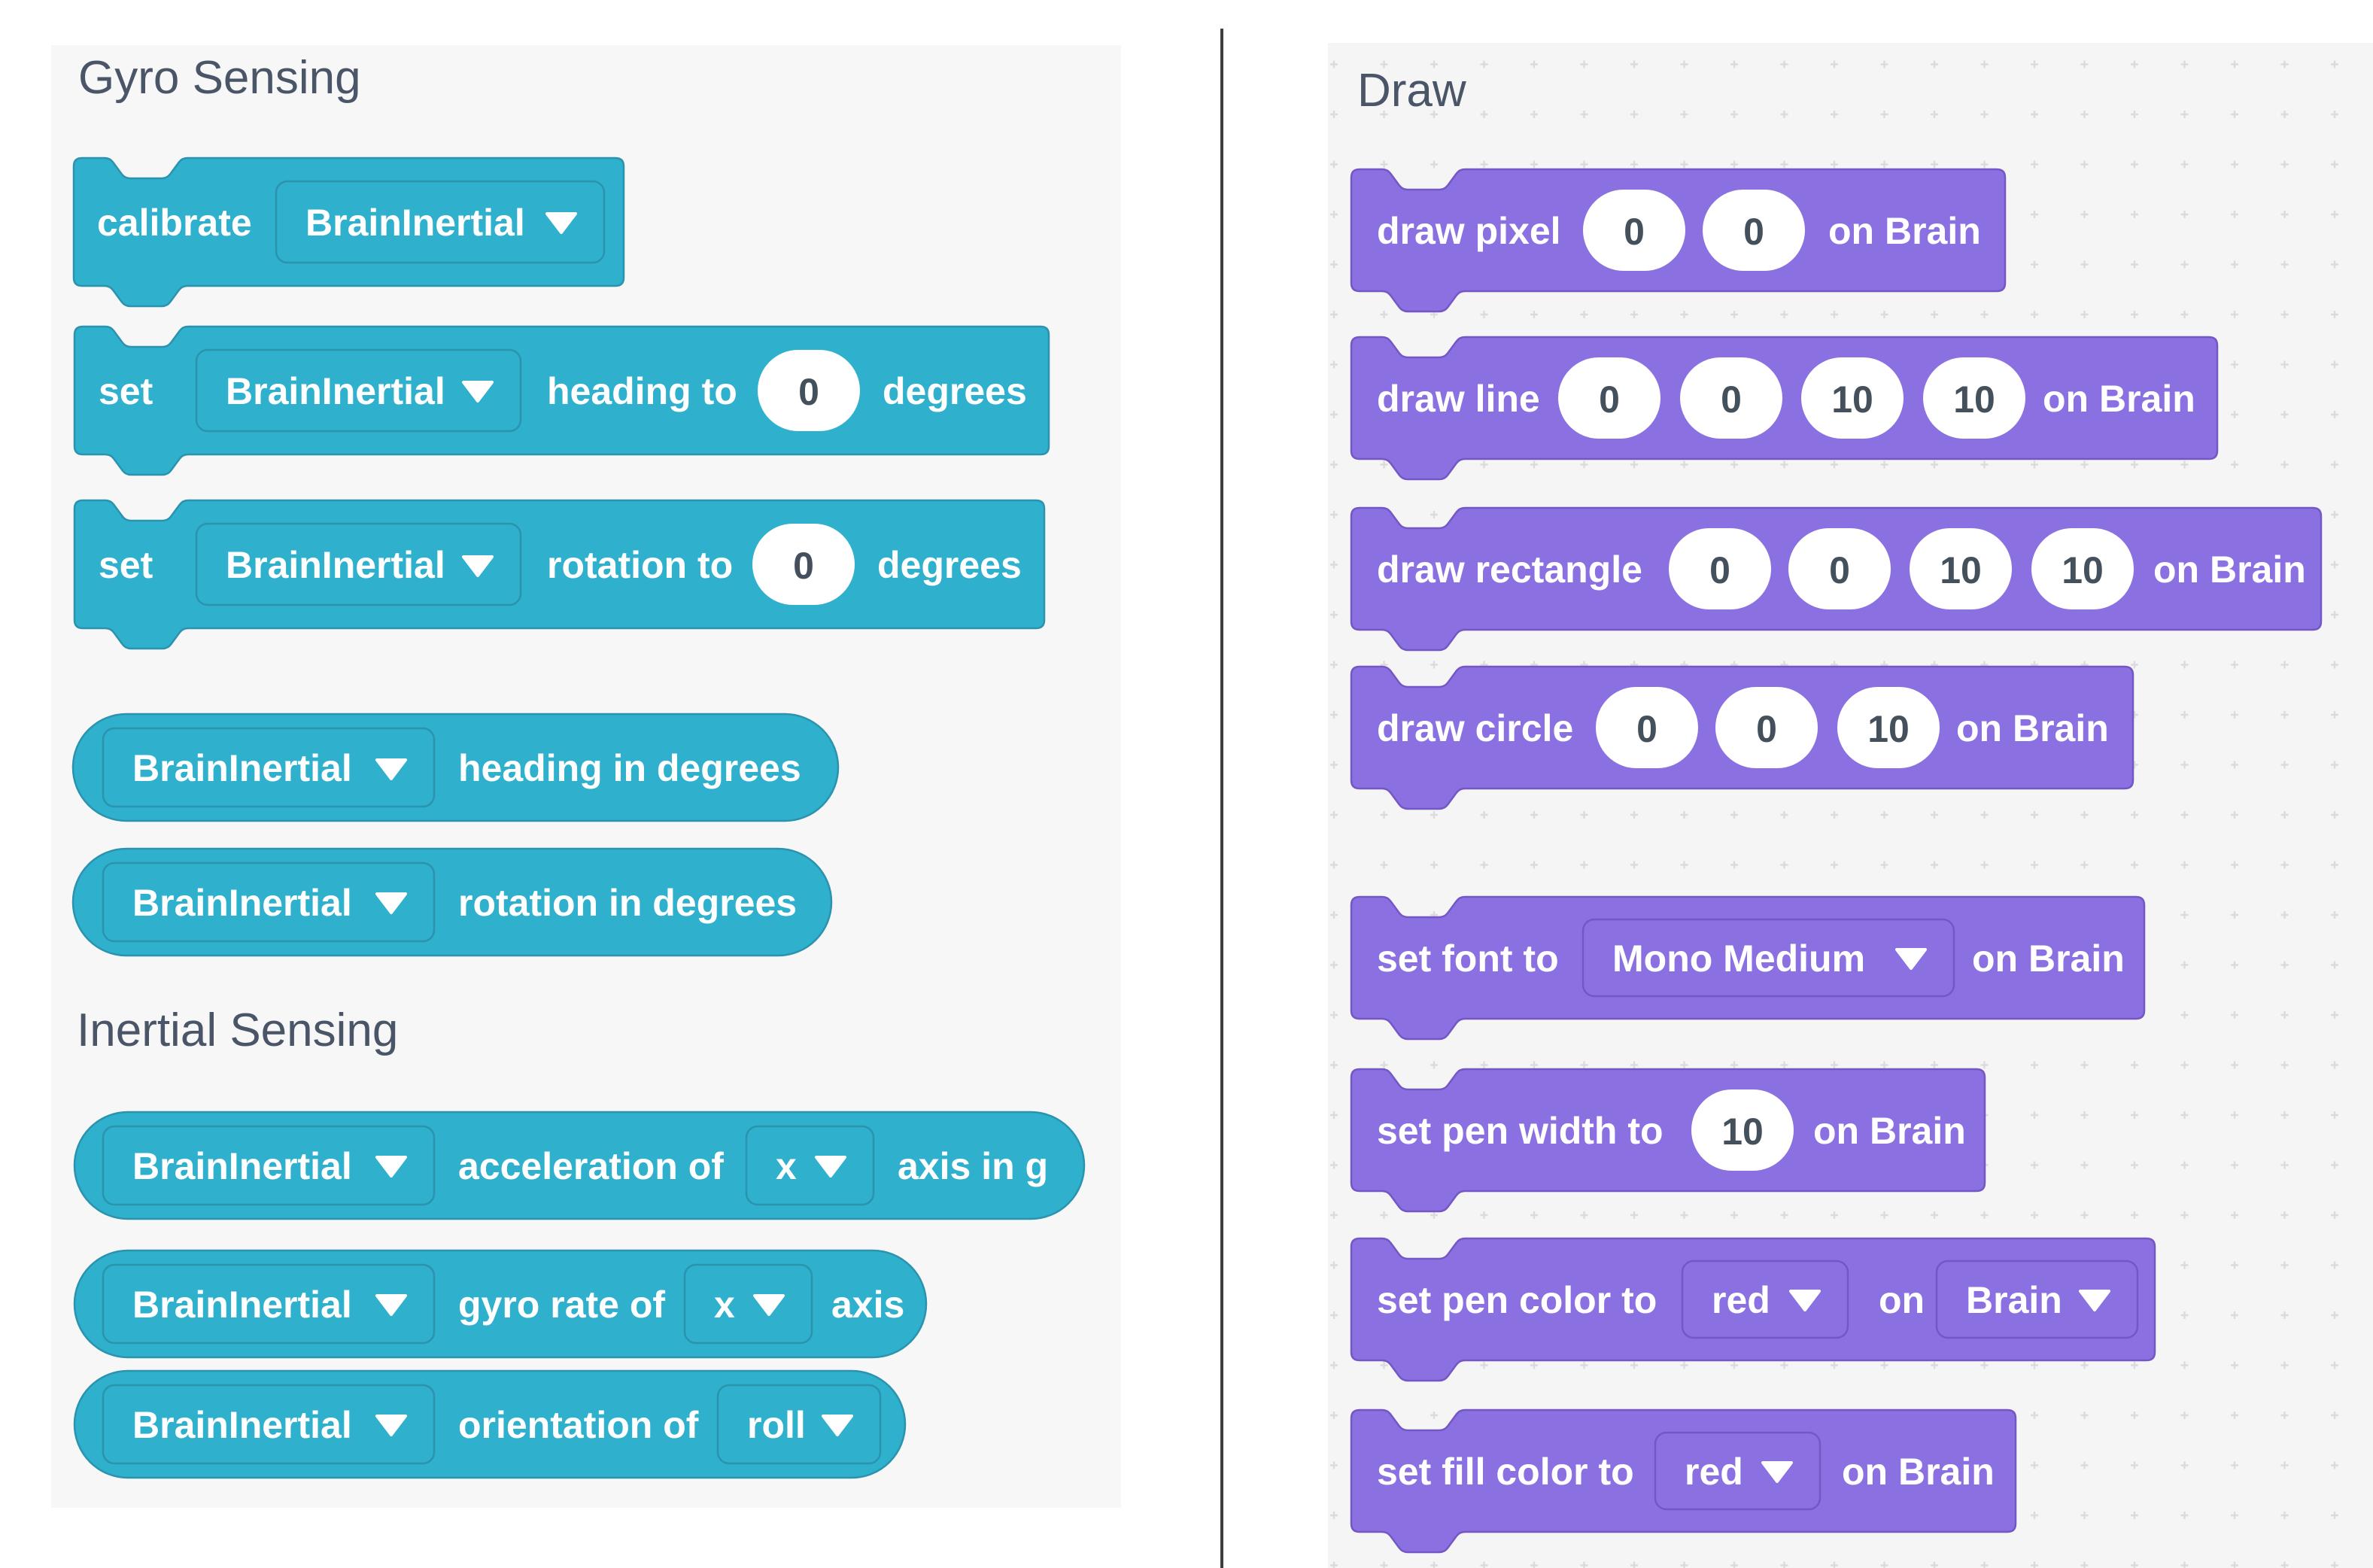 The image size is (2373, 1568). I want to click on svg-text: draw pixel, so click(1469, 231).